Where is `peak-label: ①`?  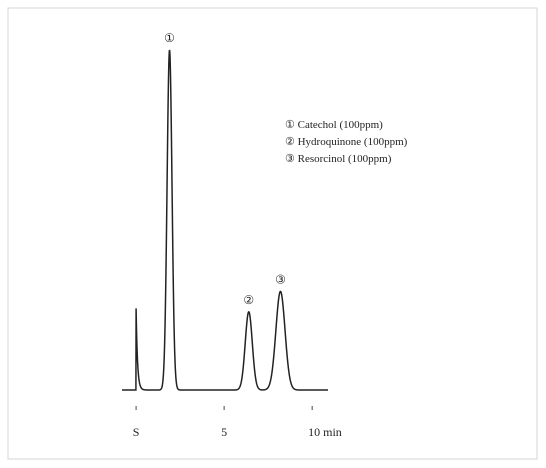 peak-label: ① is located at coordinates (169, 38).